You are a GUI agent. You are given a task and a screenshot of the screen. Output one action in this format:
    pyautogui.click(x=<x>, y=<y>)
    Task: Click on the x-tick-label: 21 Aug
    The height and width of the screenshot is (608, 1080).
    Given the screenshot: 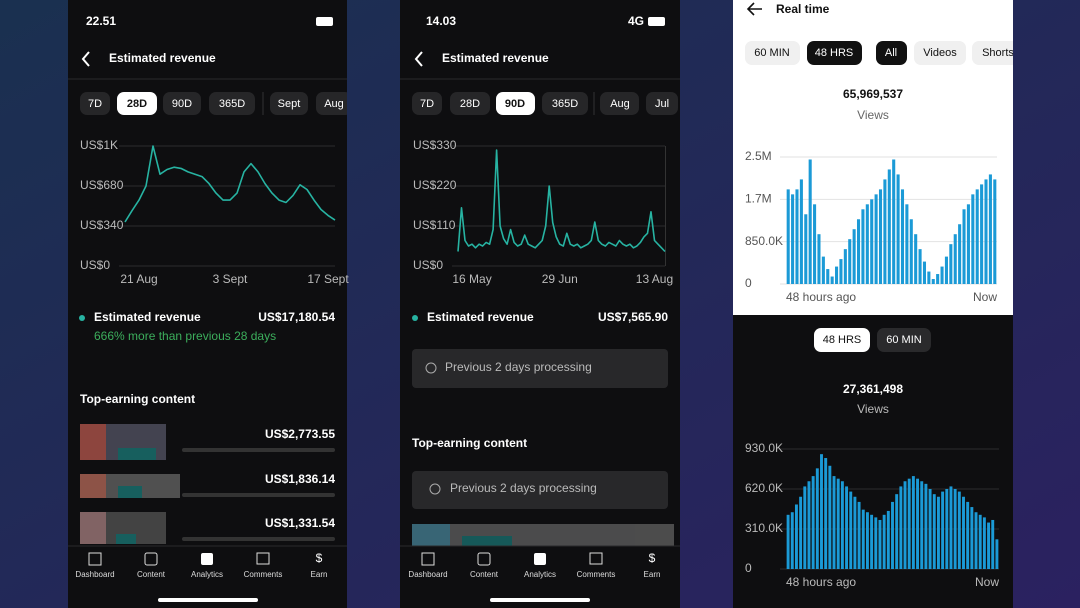 What is the action you would take?
    pyautogui.click(x=138, y=279)
    